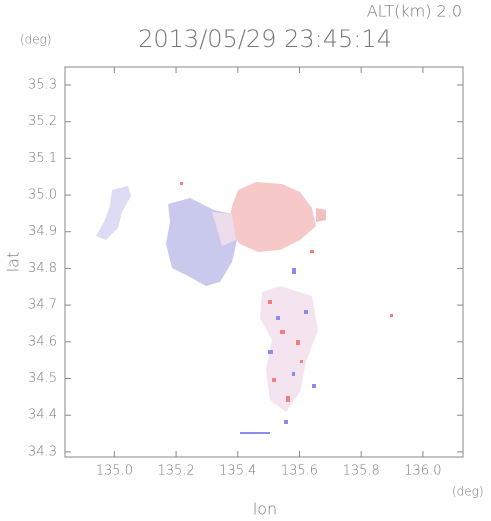 The height and width of the screenshot is (521, 491). What do you see at coordinates (42, 305) in the screenshot?
I see `y-tick-label: 34.7` at bounding box center [42, 305].